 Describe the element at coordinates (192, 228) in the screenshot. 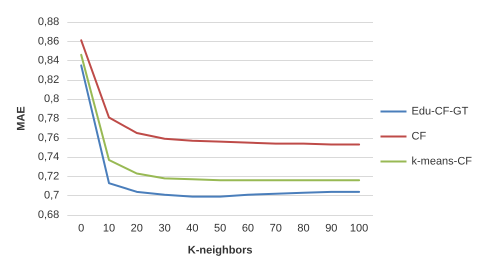

I see `x-tick-label: 40` at that location.